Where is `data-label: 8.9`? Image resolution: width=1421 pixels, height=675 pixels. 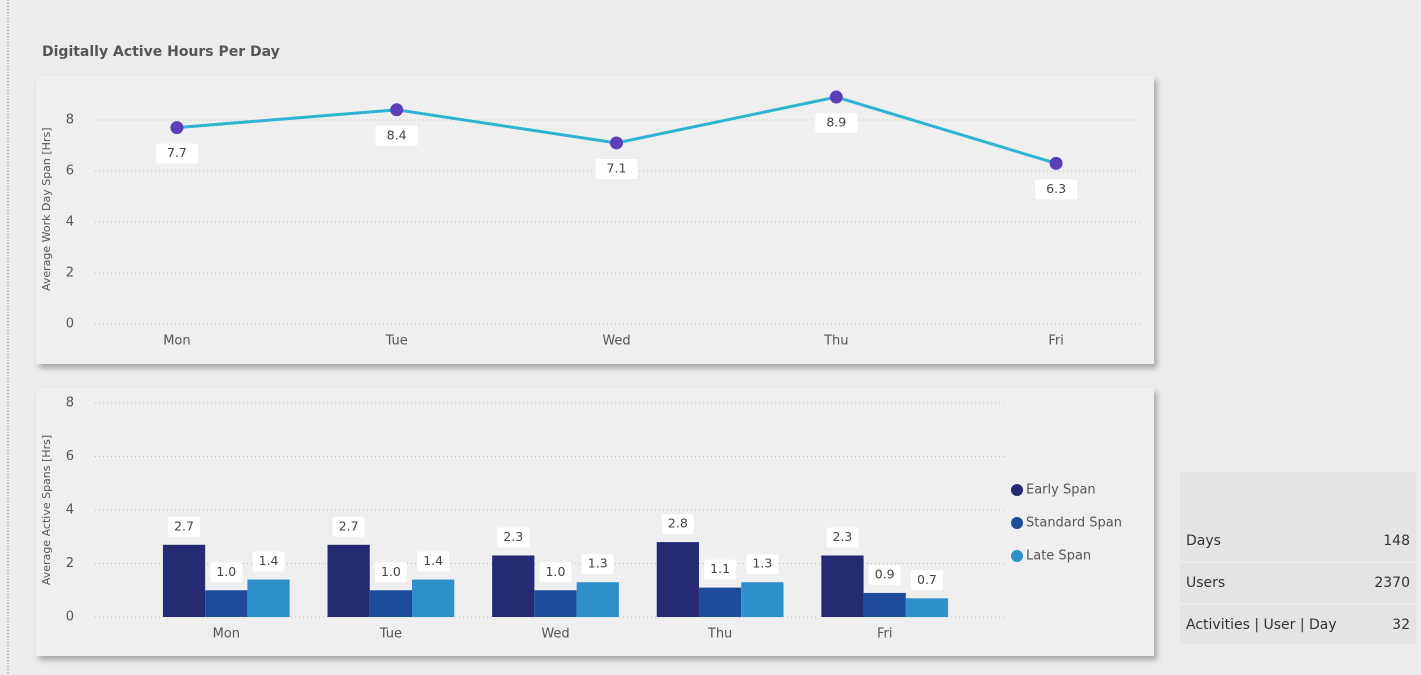 data-label: 8.9 is located at coordinates (836, 122).